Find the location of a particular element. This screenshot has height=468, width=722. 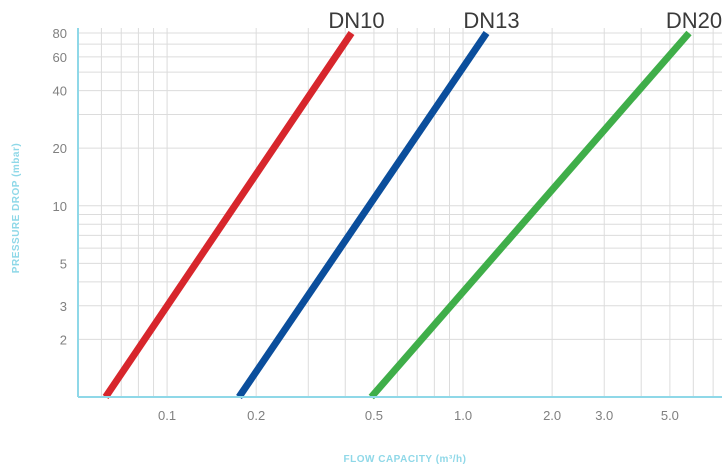

series-labels: DN10 DN13 DN20 is located at coordinates (525, 20).